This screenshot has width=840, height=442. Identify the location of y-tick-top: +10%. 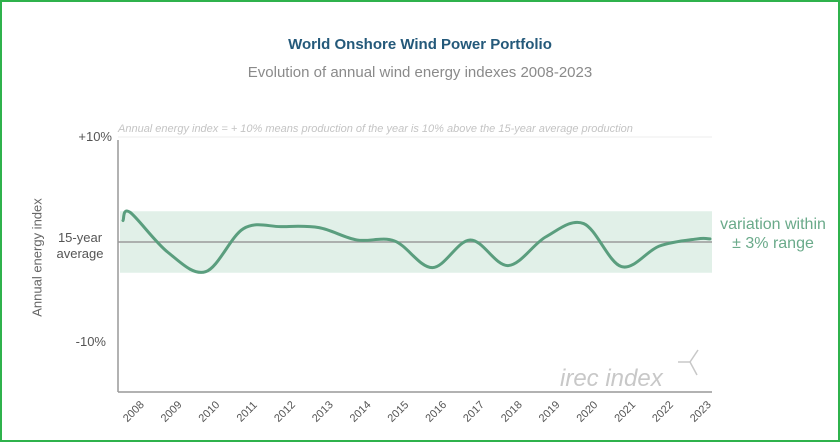
(95, 136).